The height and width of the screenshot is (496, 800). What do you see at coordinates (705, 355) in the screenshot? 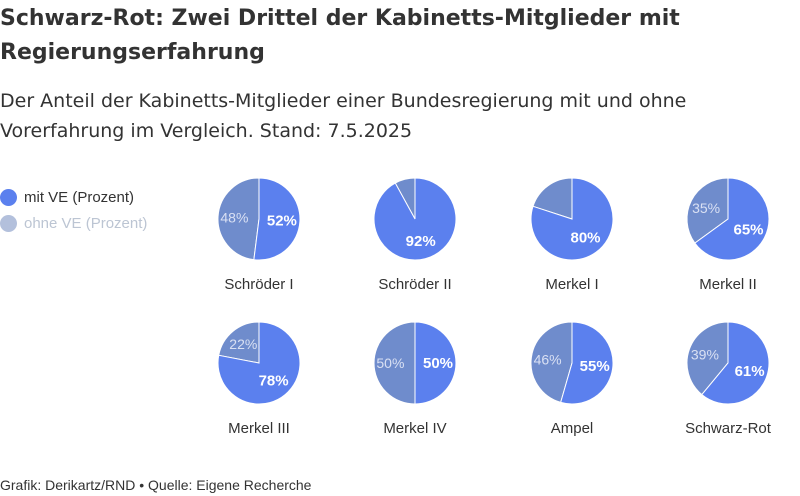
I see `data-label-ohne-ve-schwarz-rot: 39%` at bounding box center [705, 355].